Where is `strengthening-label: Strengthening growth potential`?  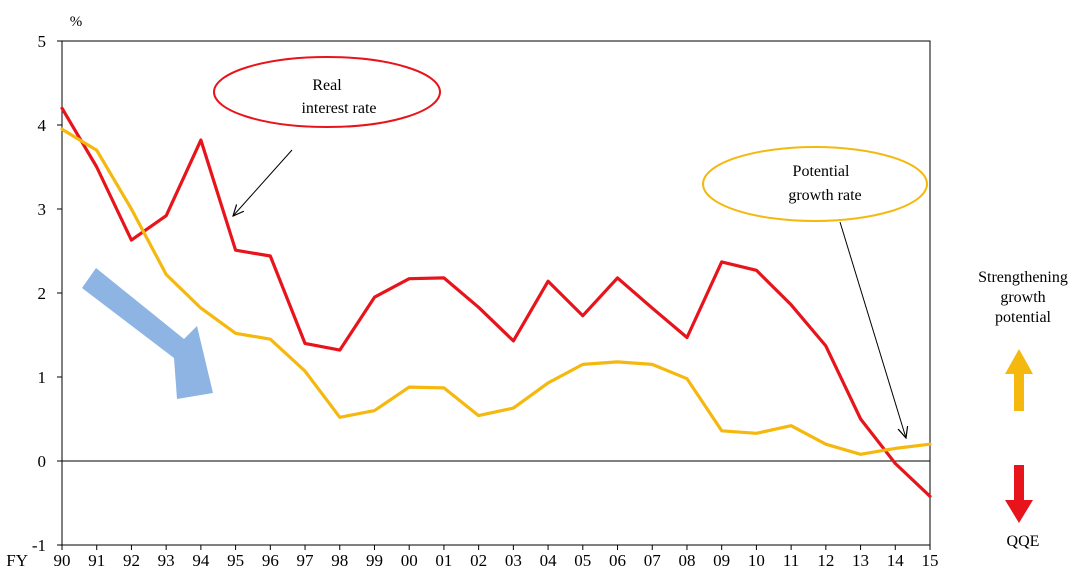
strengthening-label: Strengthening growth potential is located at coordinates (1023, 298).